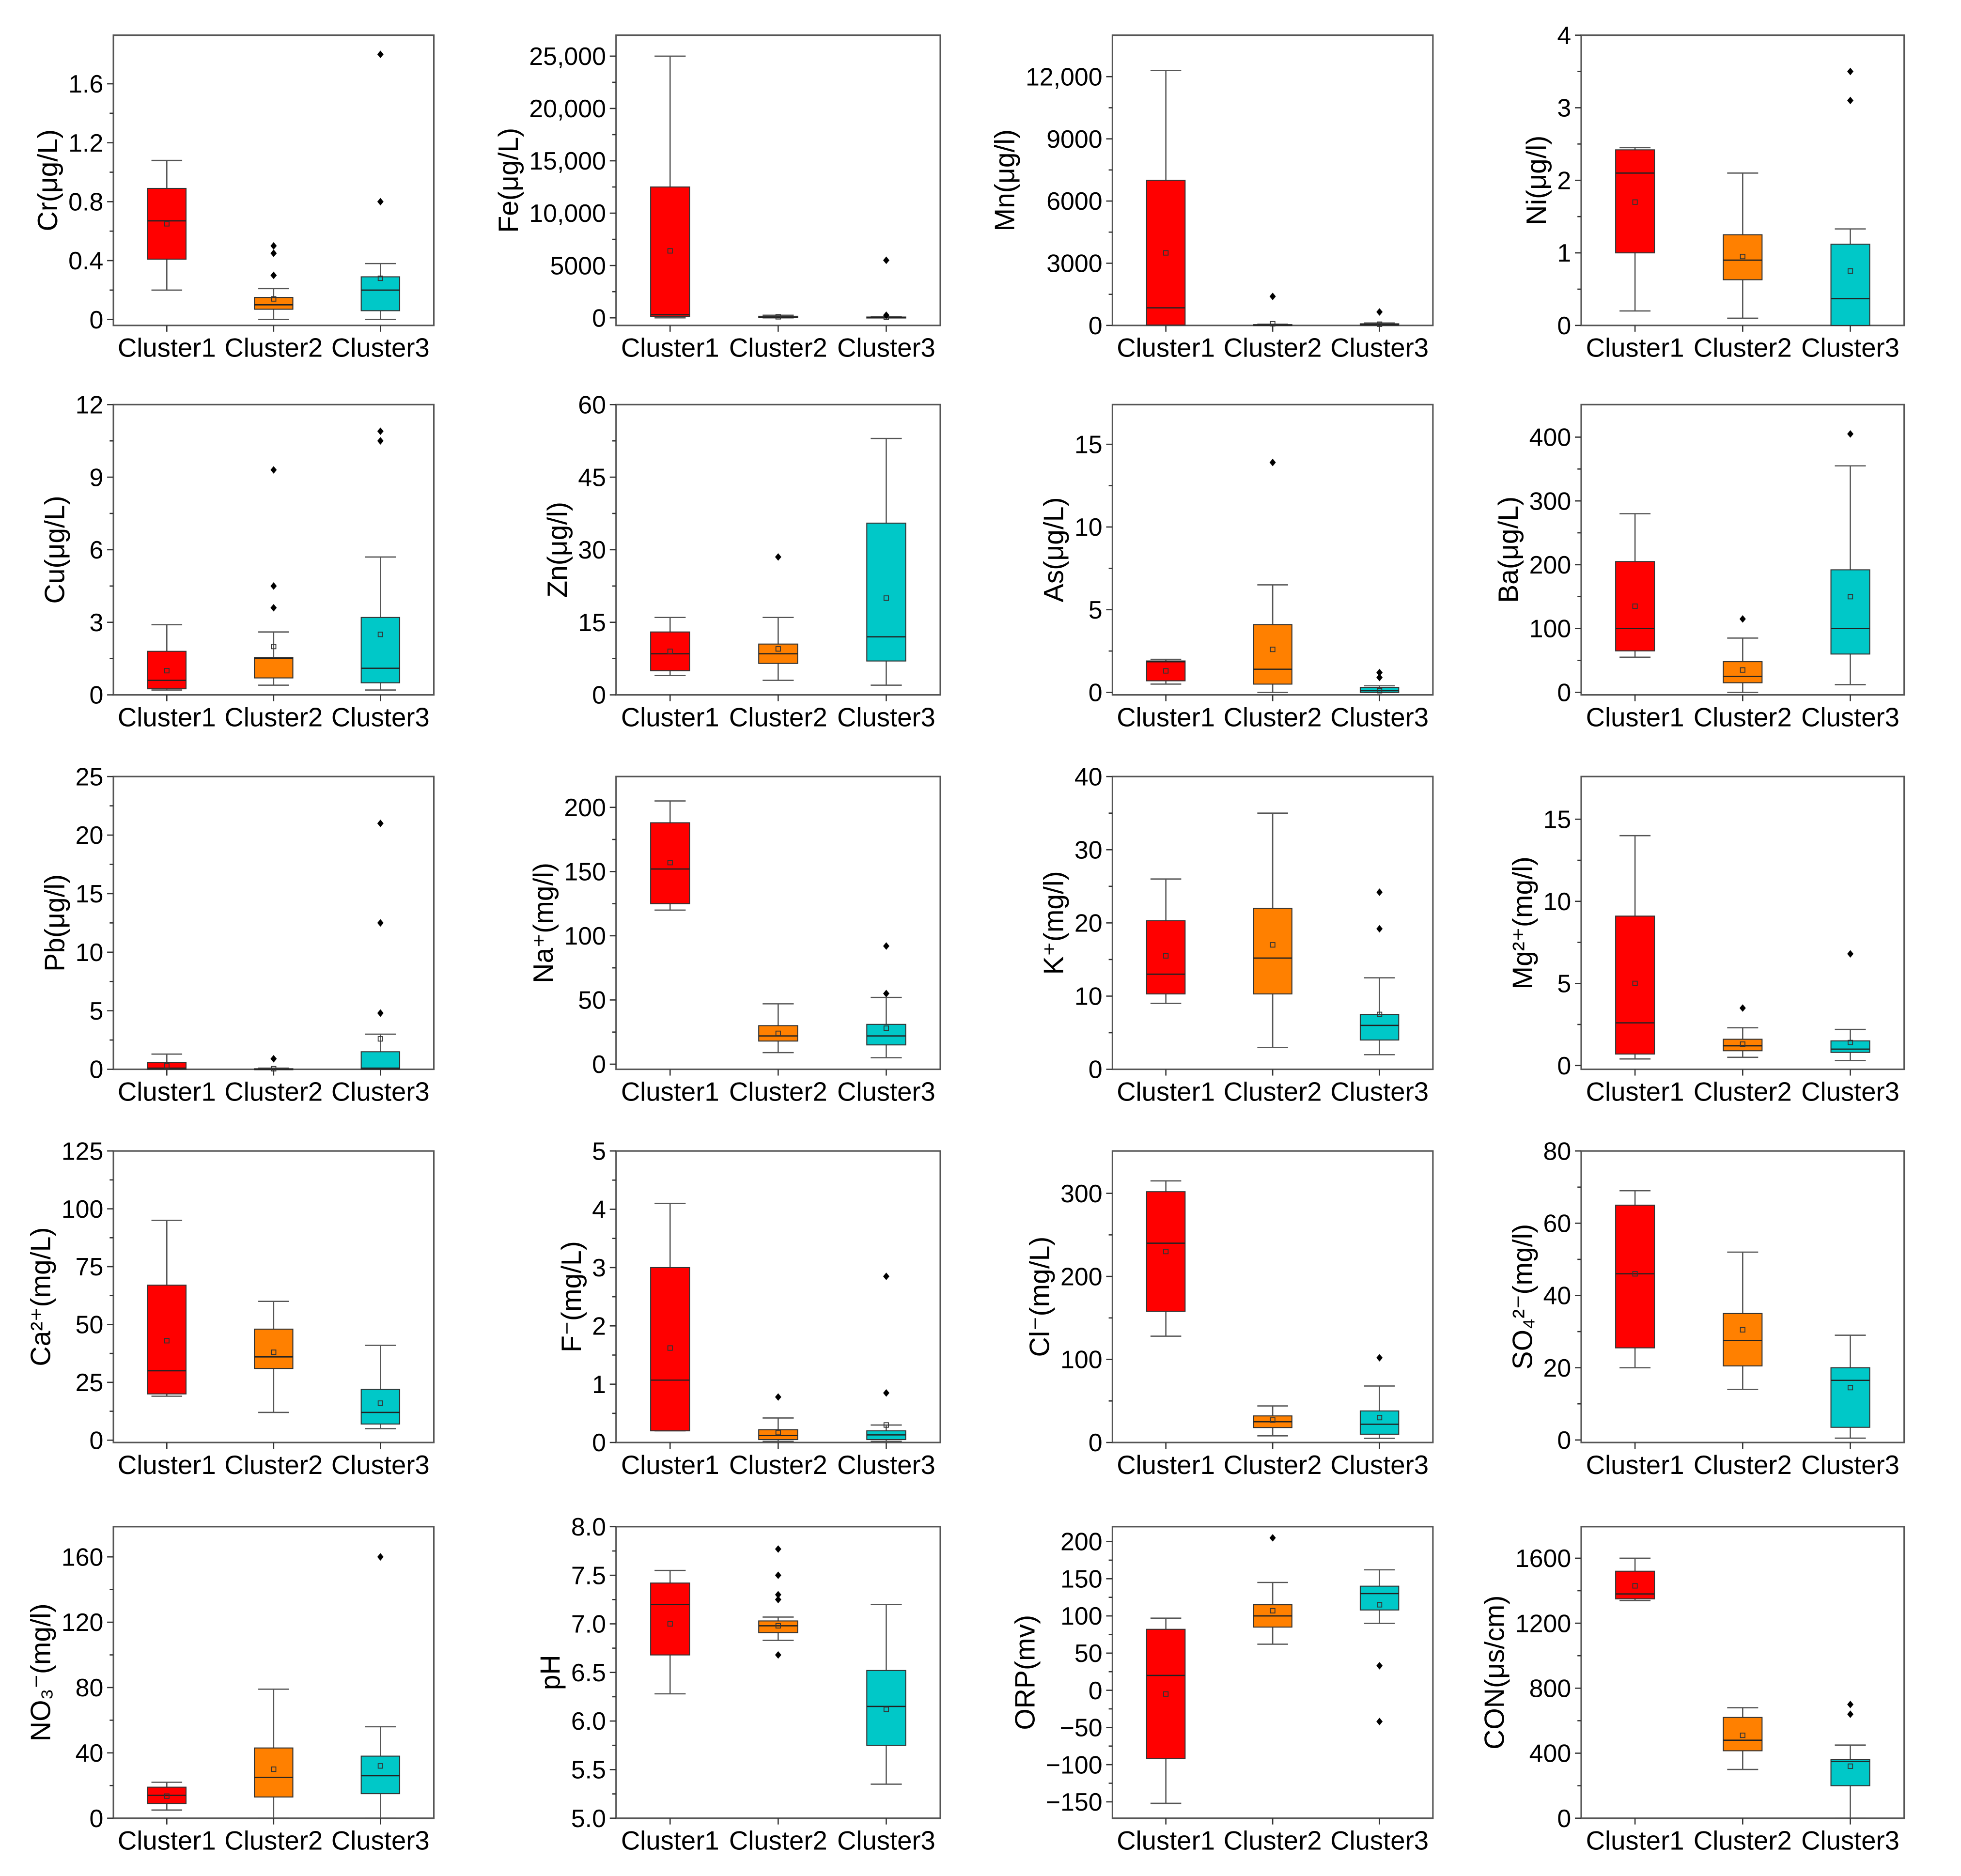 This screenshot has height=1876, width=1961. I want to click on y-tick-label: 6000, so click(1074, 201).